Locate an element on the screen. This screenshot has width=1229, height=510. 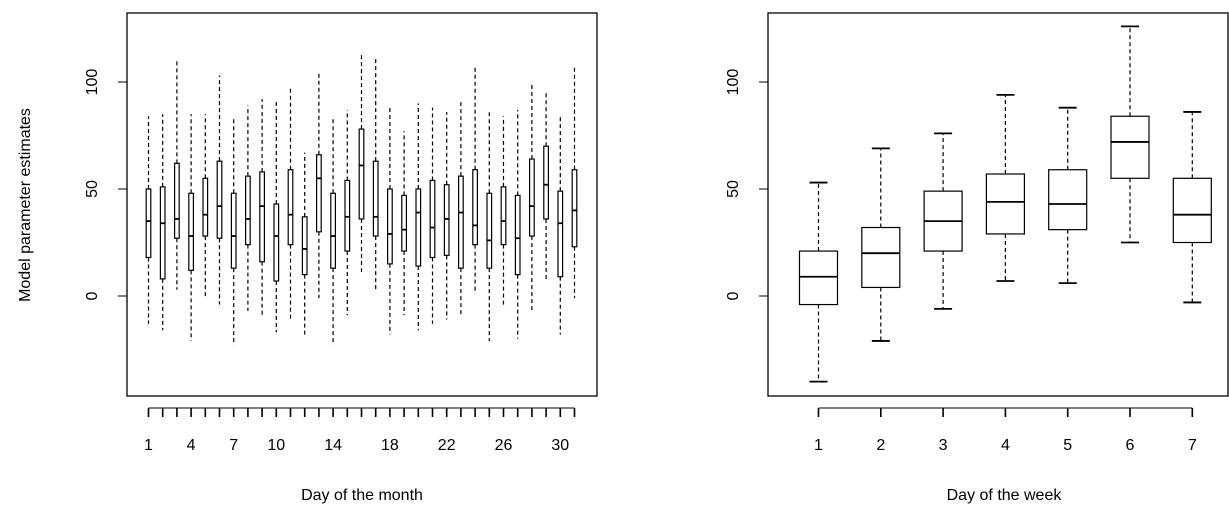
x-tick-label: 22 is located at coordinates (447, 445).